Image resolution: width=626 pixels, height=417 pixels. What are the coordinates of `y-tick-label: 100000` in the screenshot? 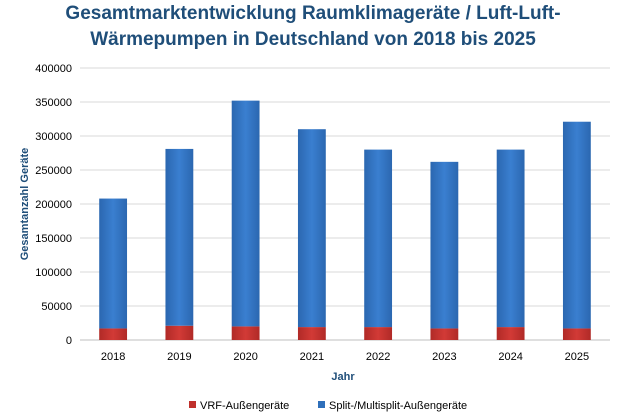 It's located at (53, 273).